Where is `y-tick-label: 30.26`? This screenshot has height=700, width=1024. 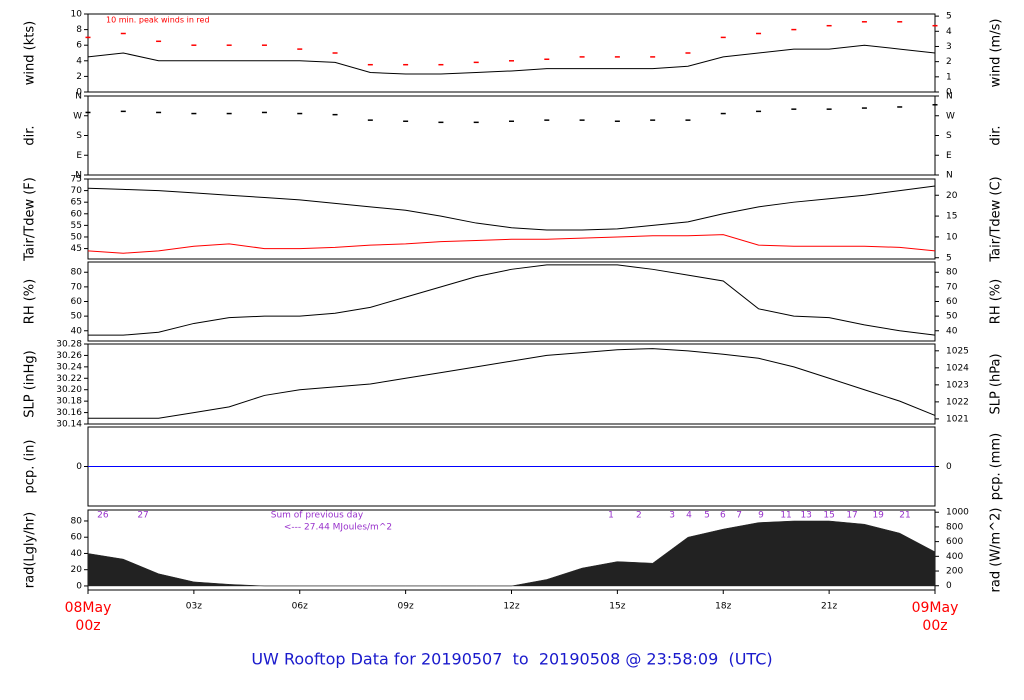 y-tick-label: 30.26 is located at coordinates (69, 356).